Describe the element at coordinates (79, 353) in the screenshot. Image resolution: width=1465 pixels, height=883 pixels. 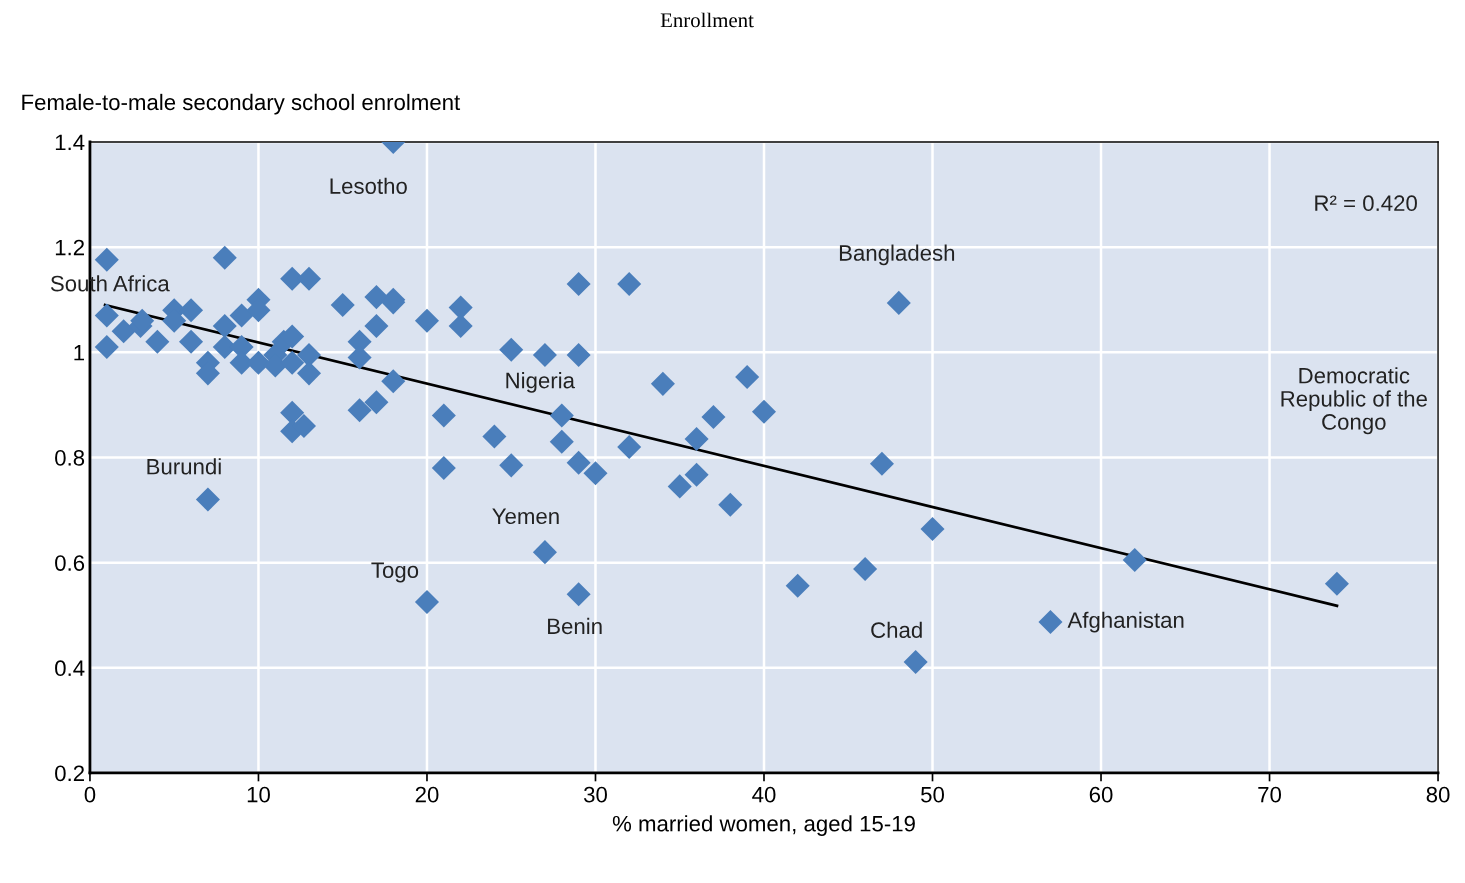
I see `y-tick-label: 1` at that location.